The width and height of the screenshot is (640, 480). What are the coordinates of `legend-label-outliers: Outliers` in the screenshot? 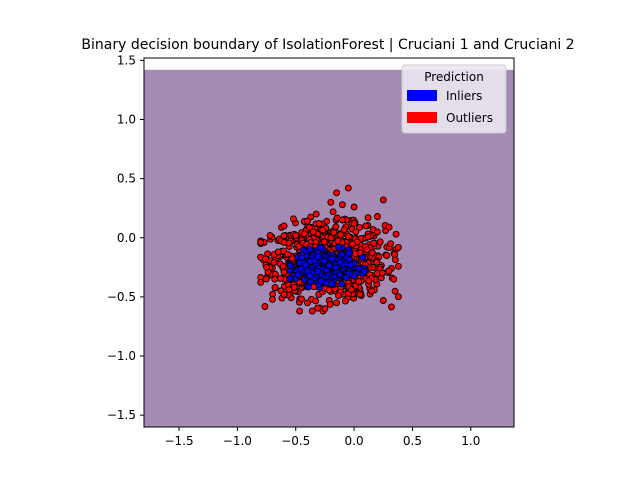 It's located at (469, 118).